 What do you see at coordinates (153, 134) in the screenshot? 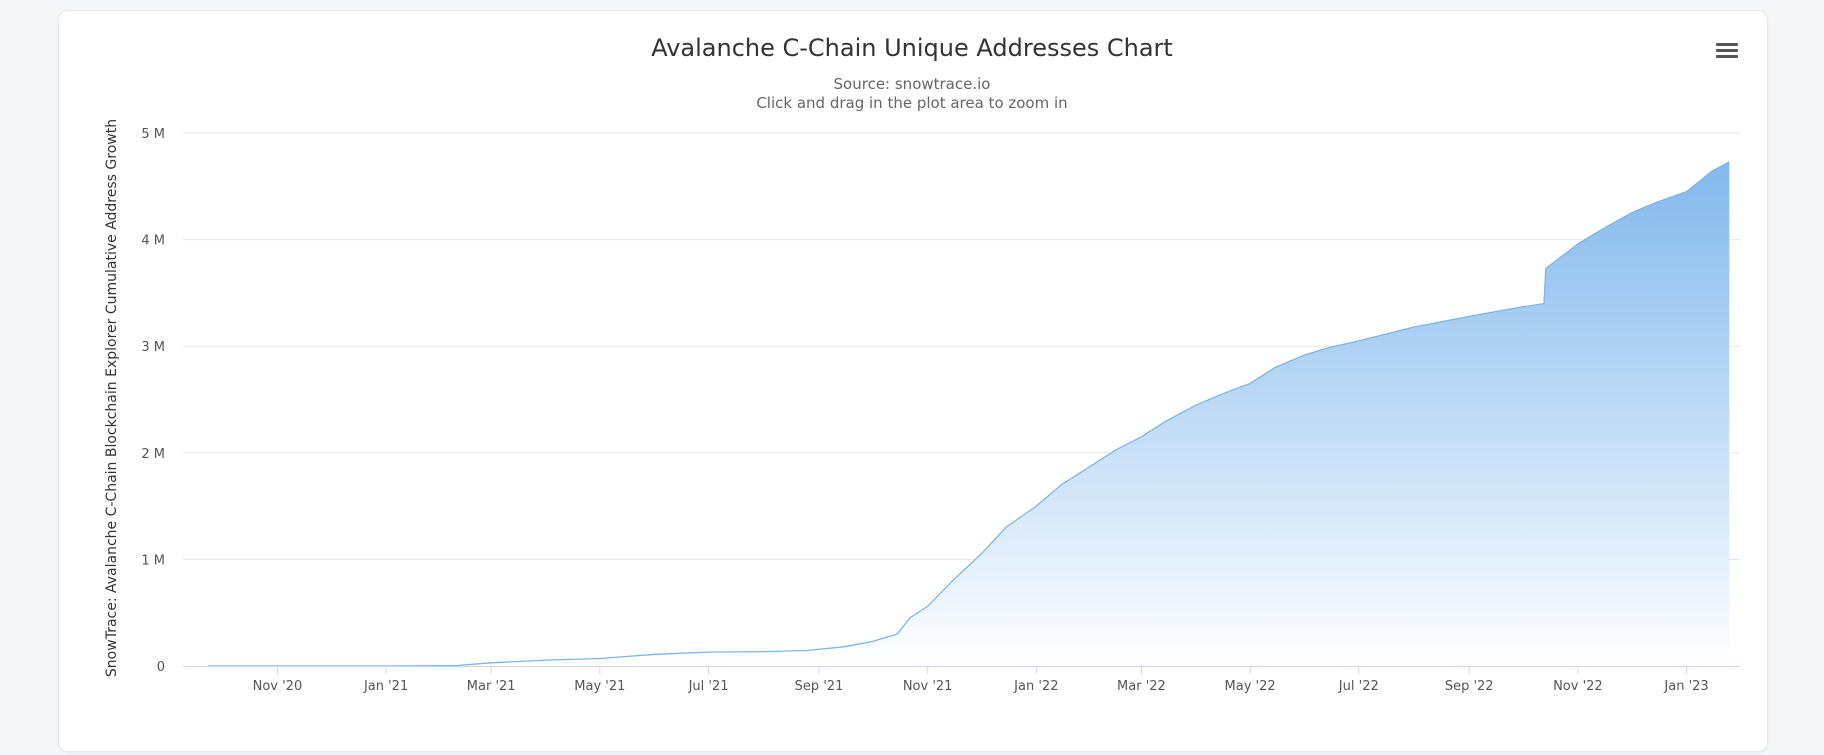
I see `y-tick-label: 5 M` at bounding box center [153, 134].